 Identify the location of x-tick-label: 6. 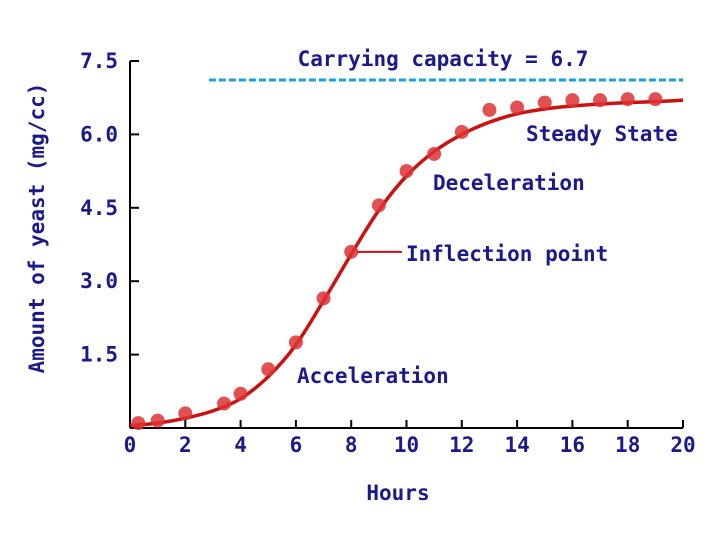
(296, 445).